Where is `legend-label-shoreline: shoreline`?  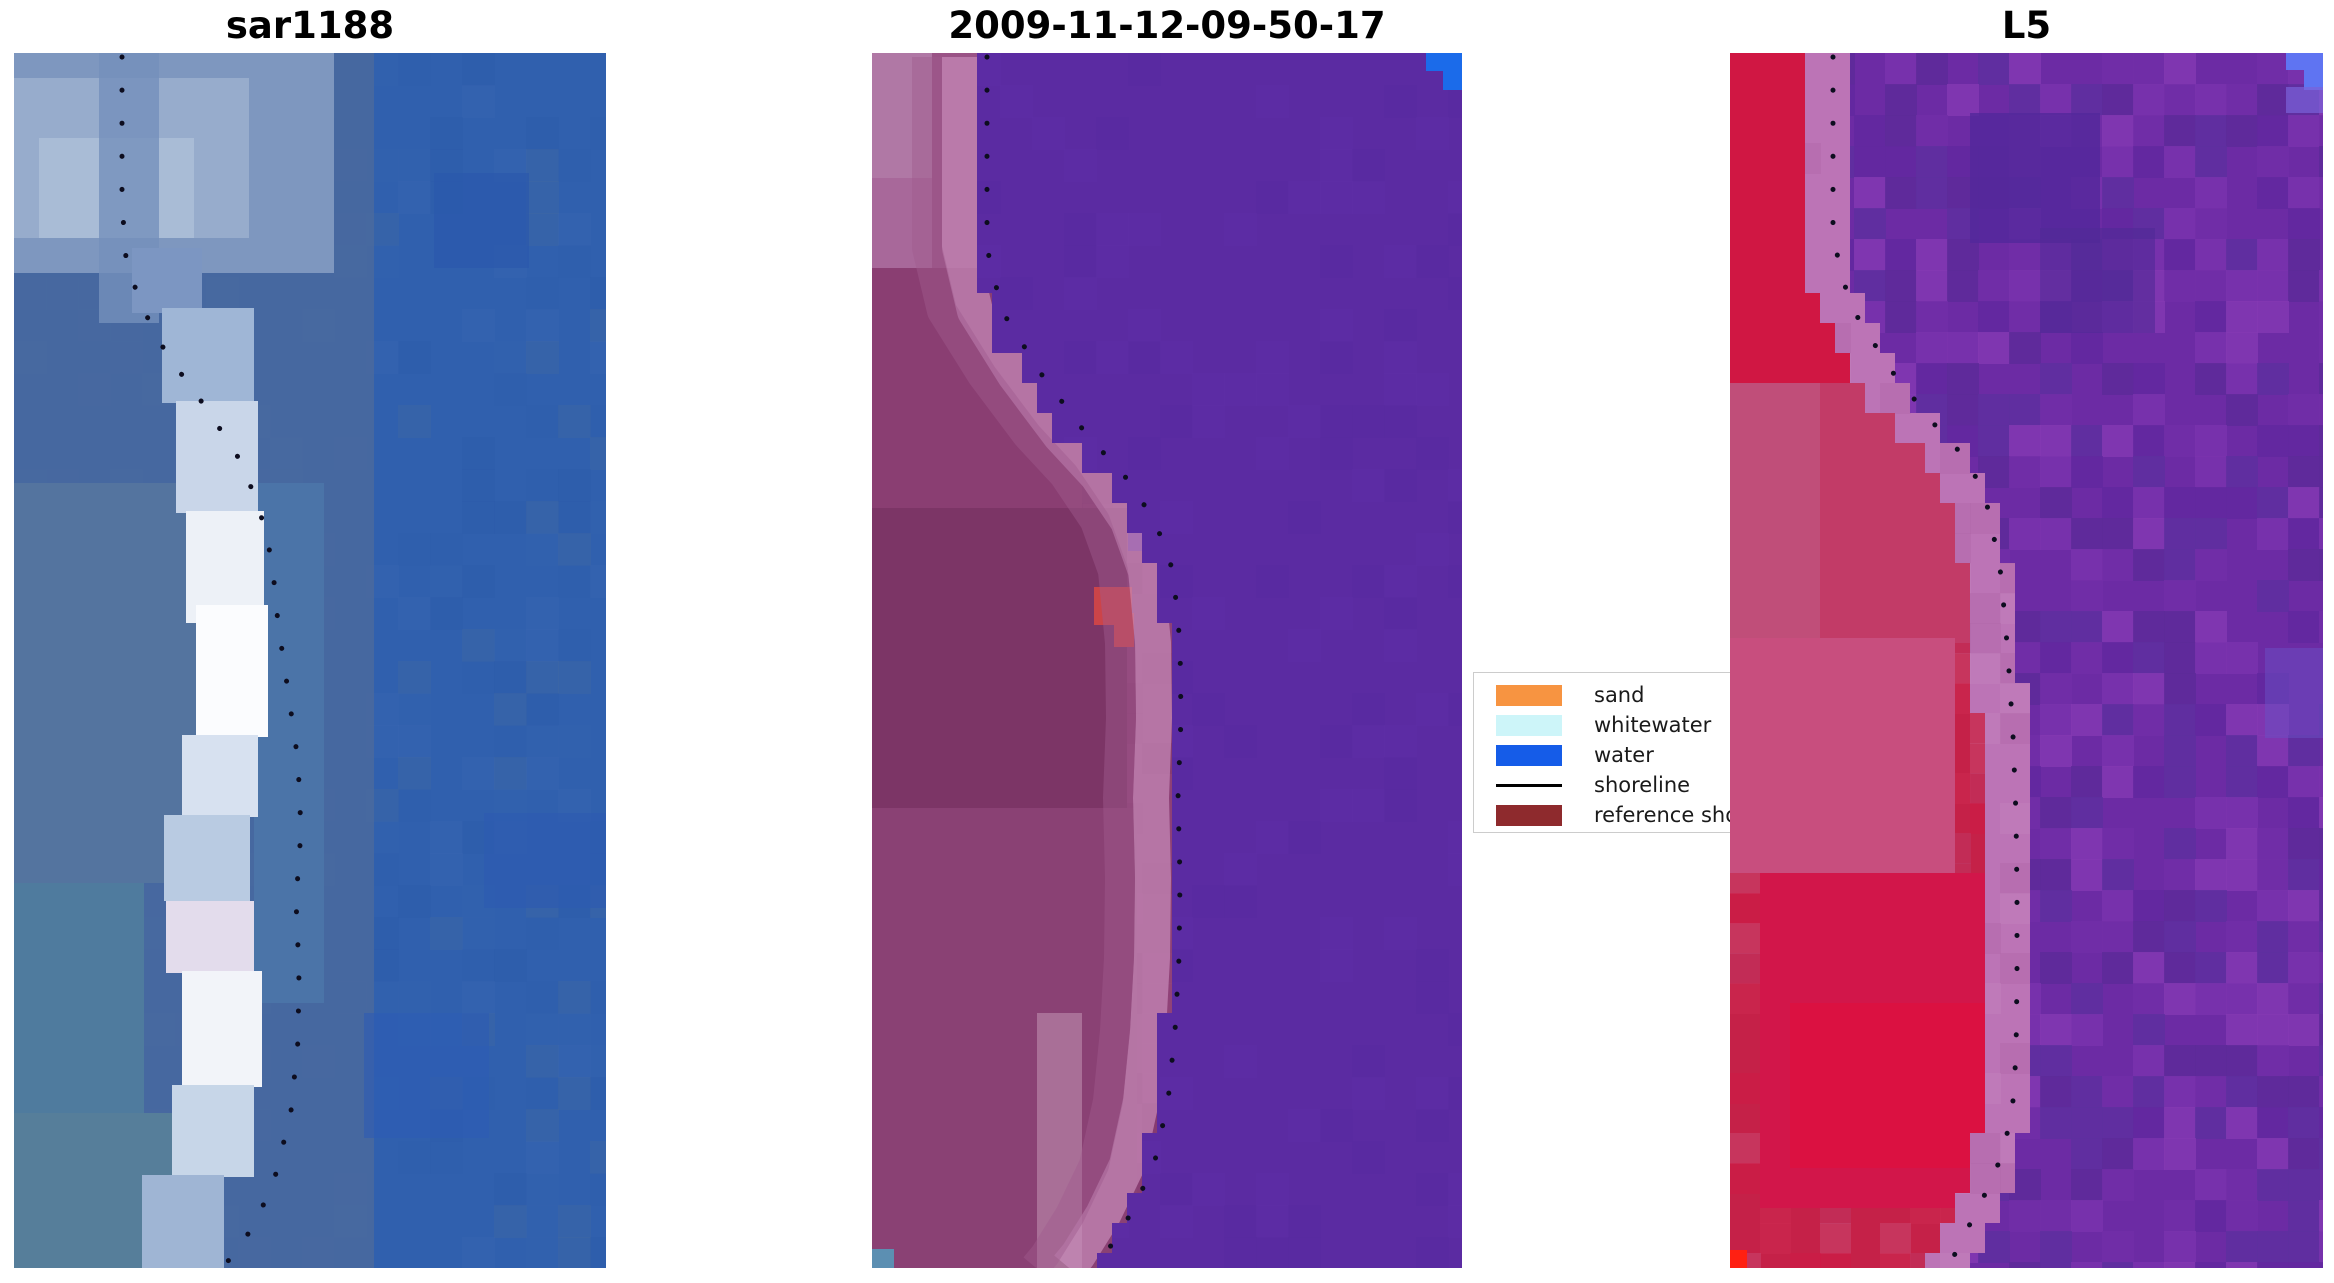 legend-label-shoreline: shoreline is located at coordinates (1642, 785).